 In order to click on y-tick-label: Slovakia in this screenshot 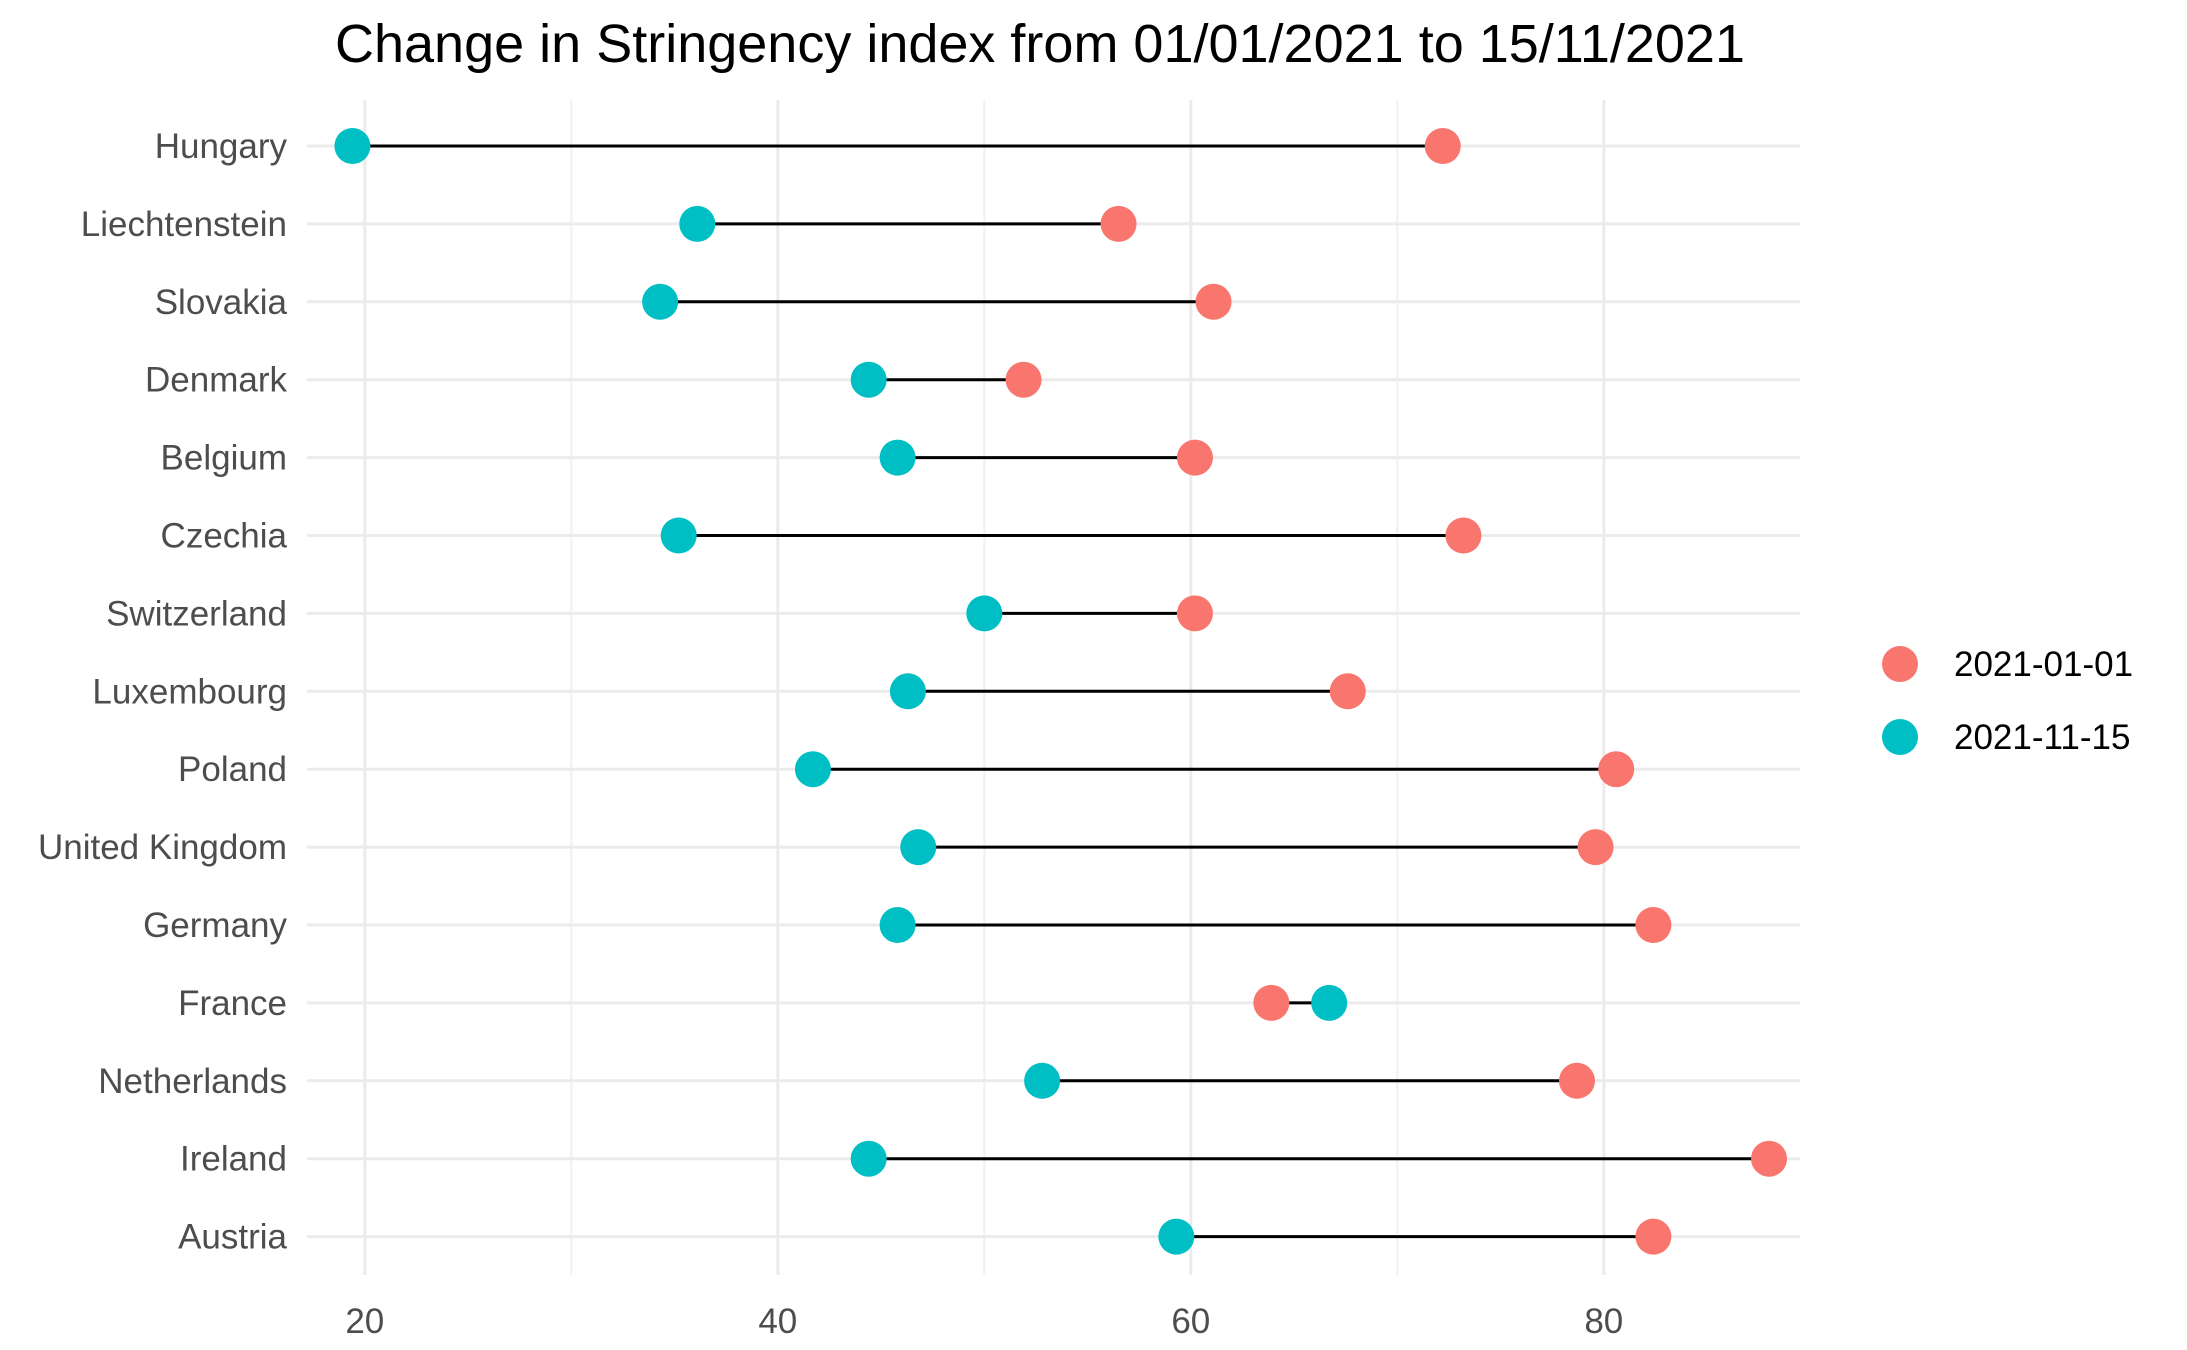, I will do `click(221, 302)`.